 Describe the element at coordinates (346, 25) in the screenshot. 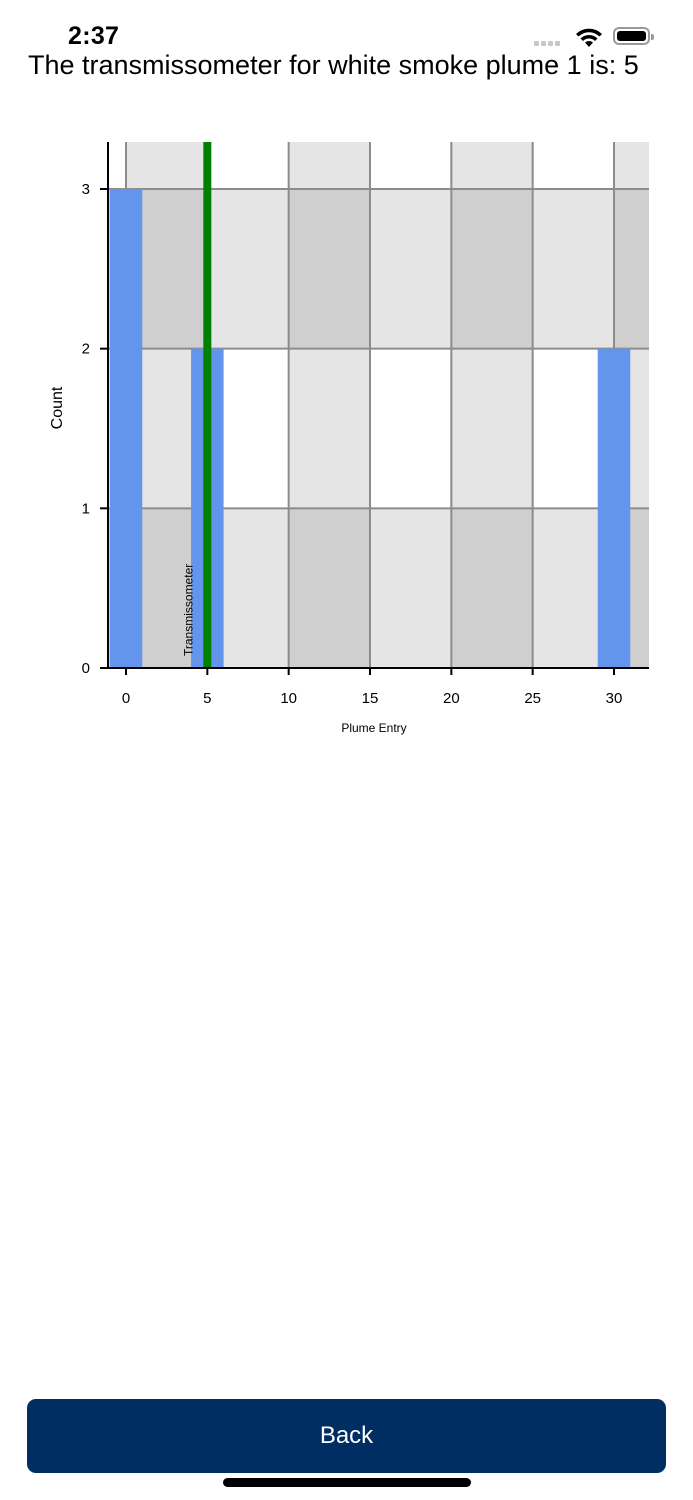

I see `status-bar: 2:37` at that location.